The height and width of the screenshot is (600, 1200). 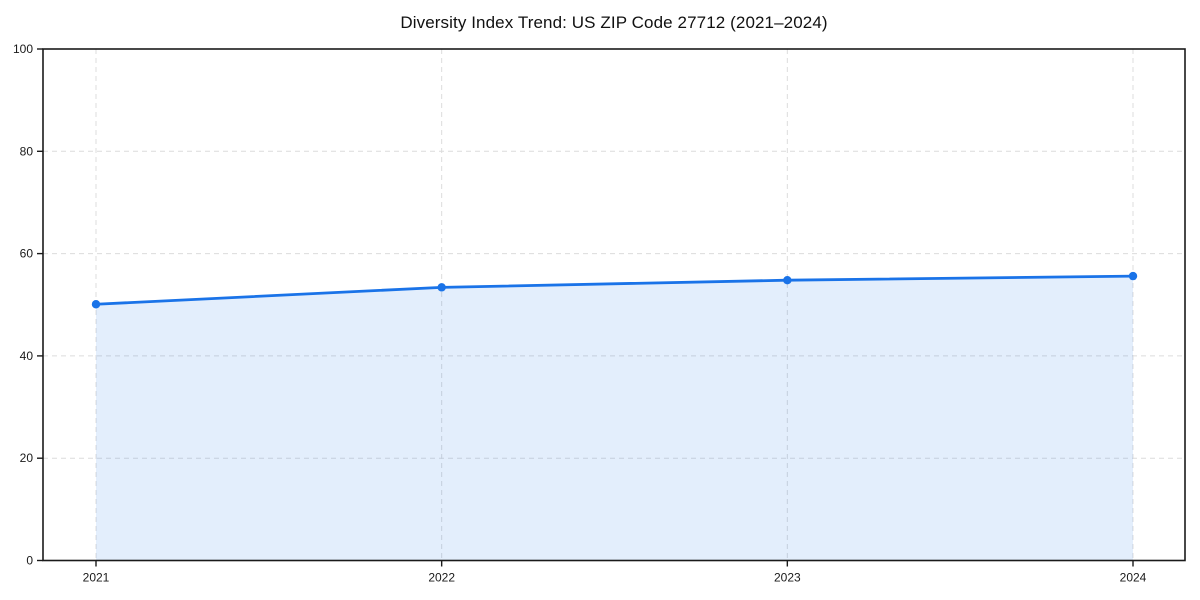 I want to click on y-tick-label: 0, so click(x=29, y=561).